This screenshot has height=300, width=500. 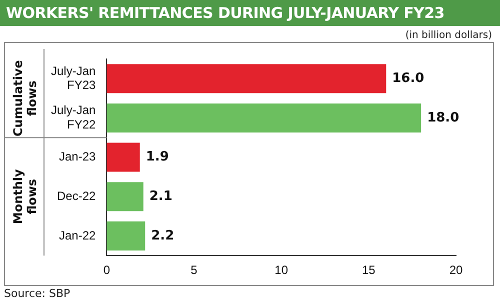 I want to click on data-label: 2.1, so click(x=160, y=196).